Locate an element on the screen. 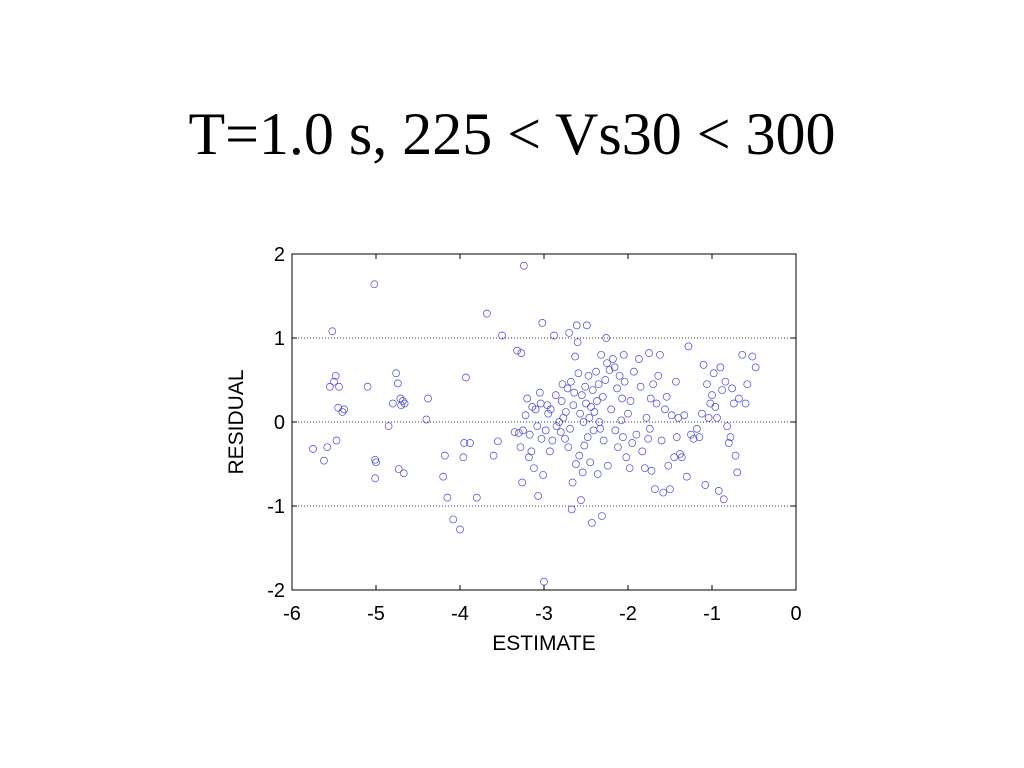  y-tick-label: 1 is located at coordinates (279, 339).